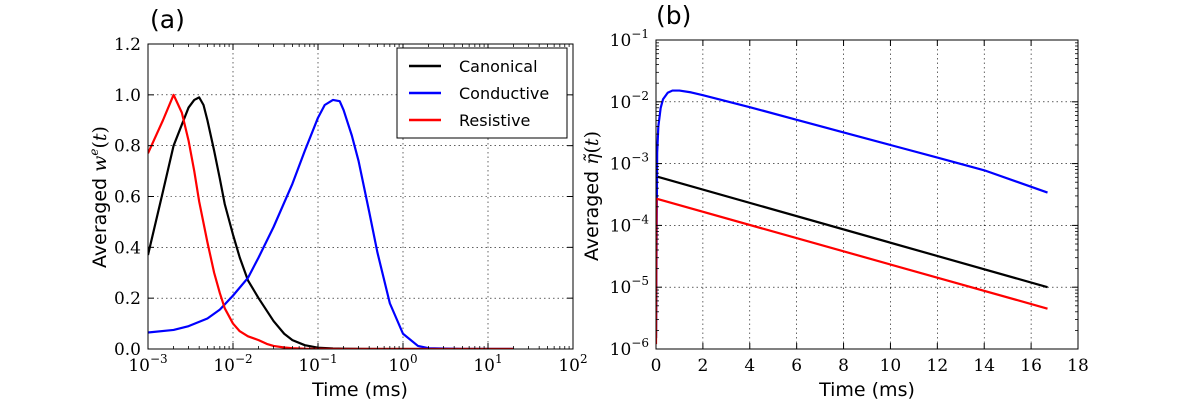 The height and width of the screenshot is (400, 1200). Describe the element at coordinates (127, 198) in the screenshot. I see `y-tick-label: 0.6` at that location.